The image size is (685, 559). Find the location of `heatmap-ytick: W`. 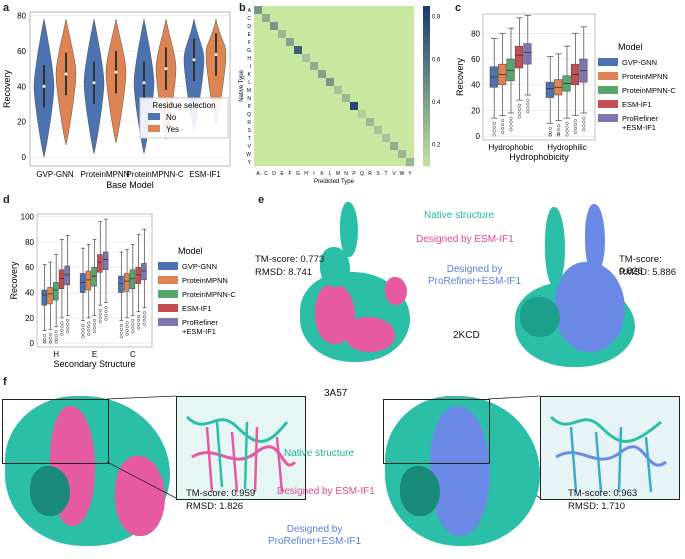

heatmap-ytick: W is located at coordinates (248, 155).